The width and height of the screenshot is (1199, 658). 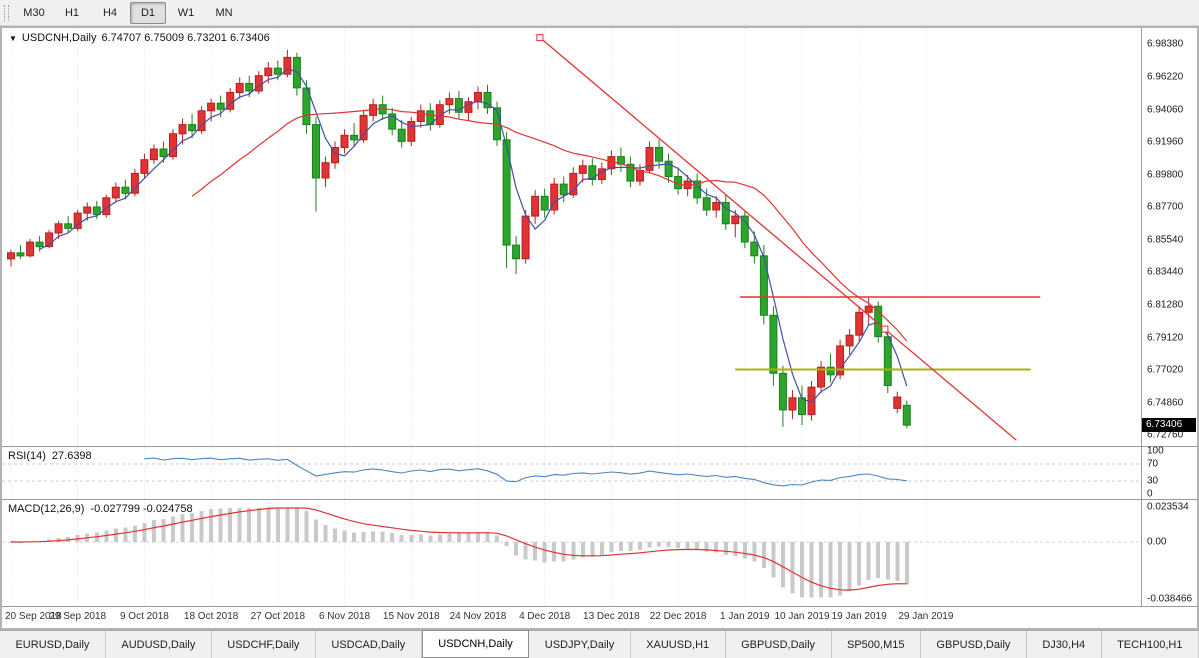 I want to click on rsi-value: 27.6398, so click(x=71, y=456).